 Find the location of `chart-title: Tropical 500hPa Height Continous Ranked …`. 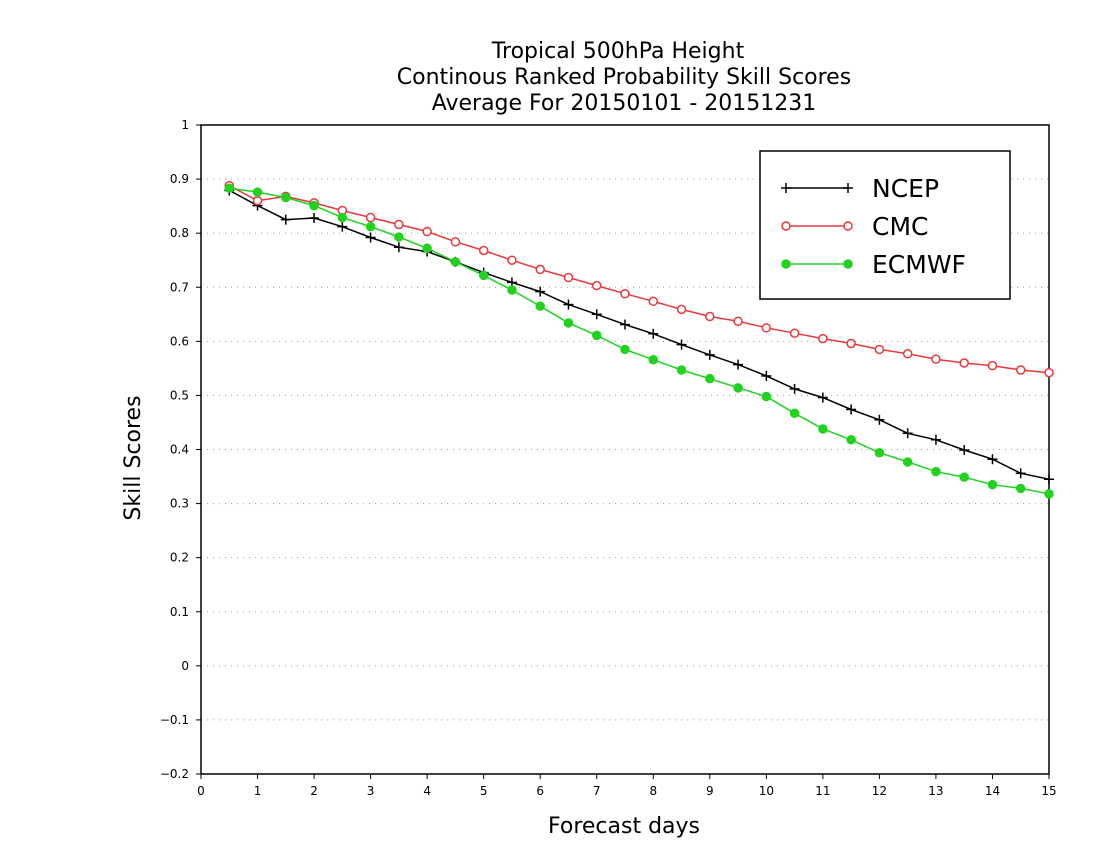

chart-title: Tropical 500hPa Height Continous Ranked … is located at coordinates (624, 77).